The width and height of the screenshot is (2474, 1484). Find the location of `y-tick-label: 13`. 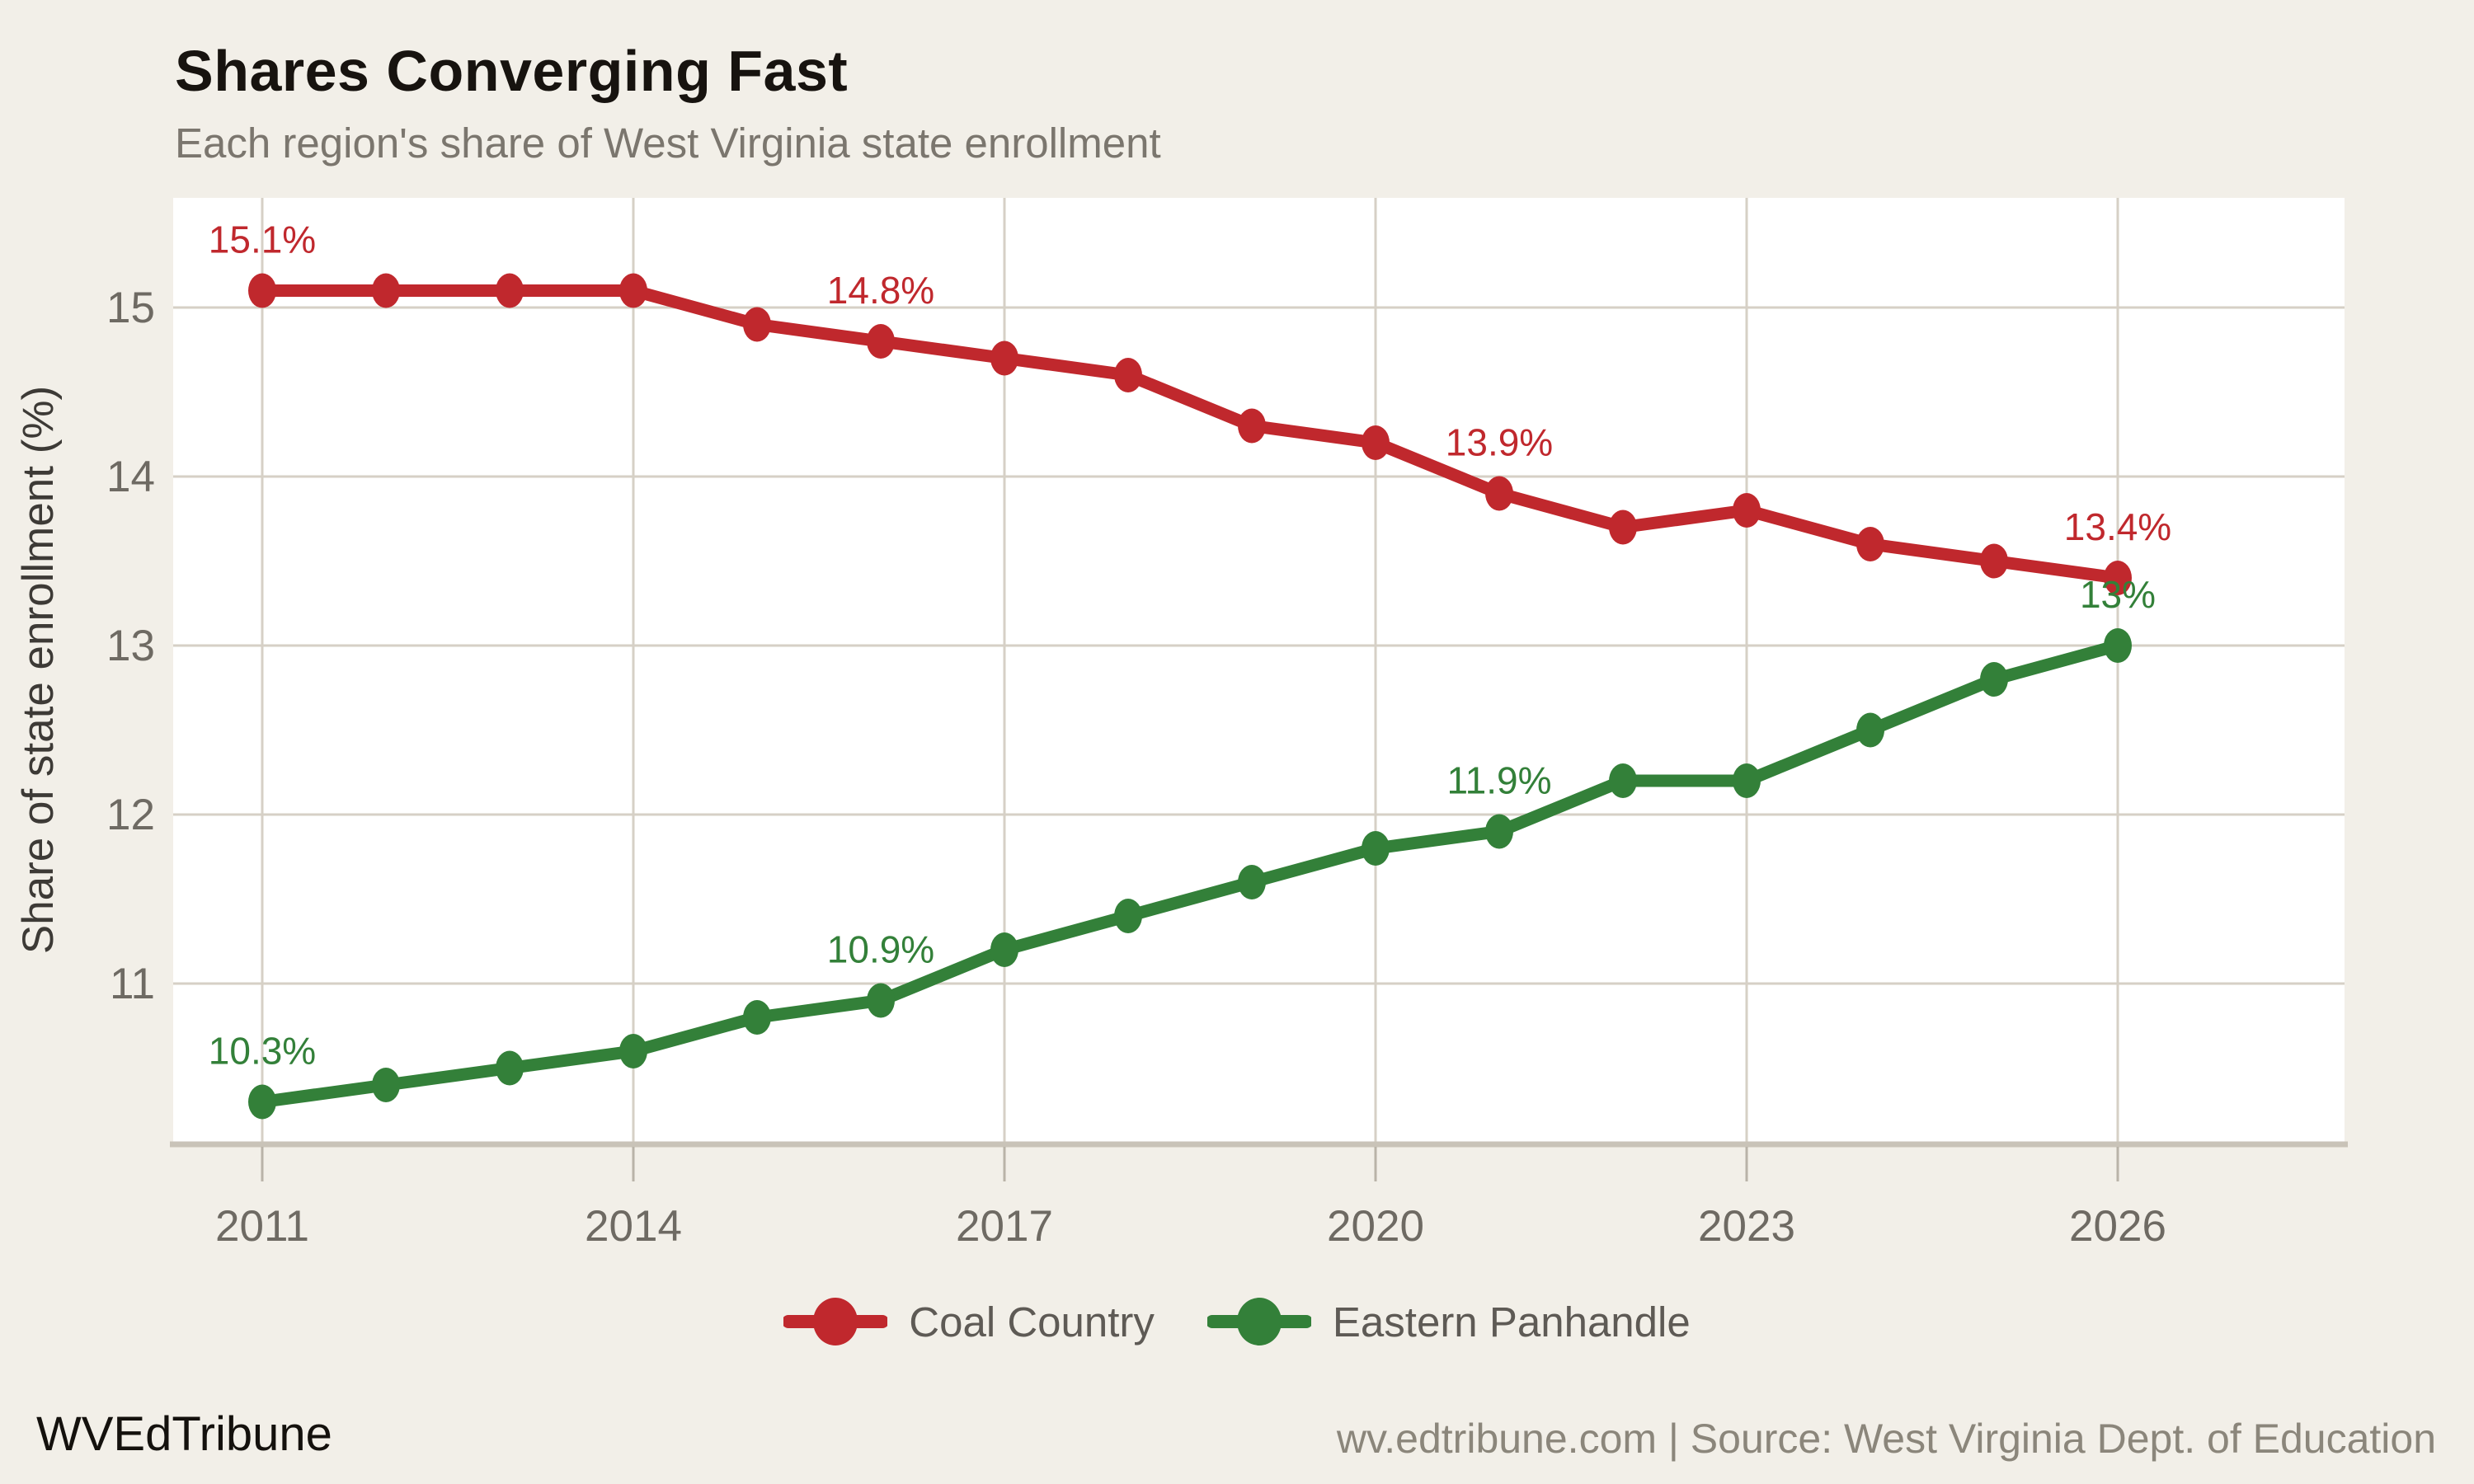

y-tick-label: 13 is located at coordinates (130, 646).